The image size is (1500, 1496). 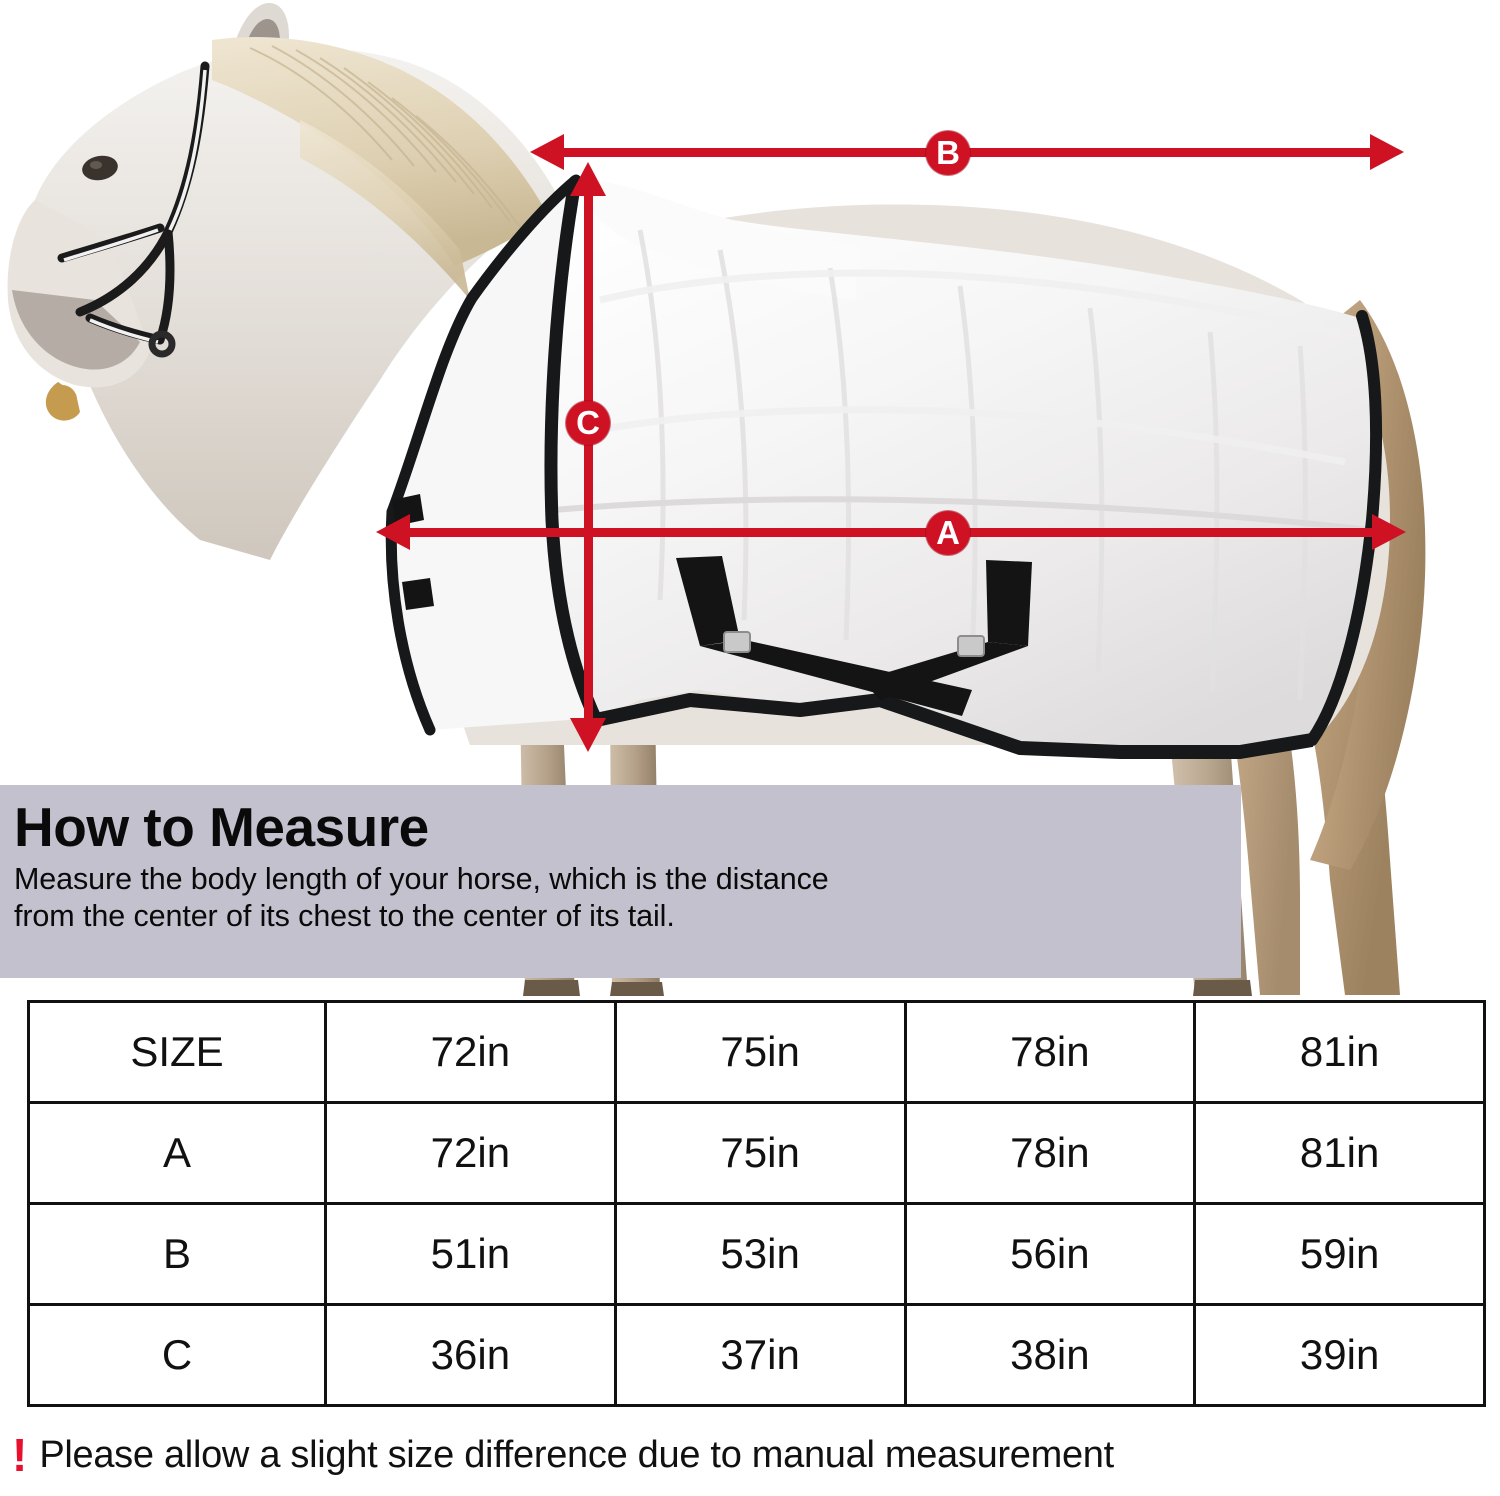 I want to click on arrow-b-left, so click(x=547, y=152).